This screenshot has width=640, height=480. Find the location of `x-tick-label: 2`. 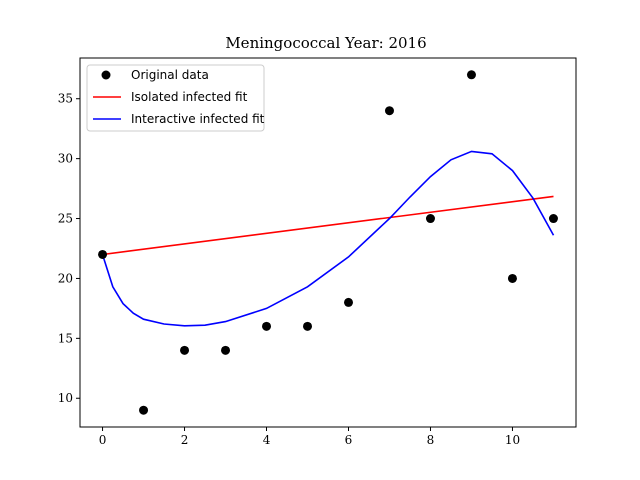

x-tick-label: 2 is located at coordinates (185, 440).